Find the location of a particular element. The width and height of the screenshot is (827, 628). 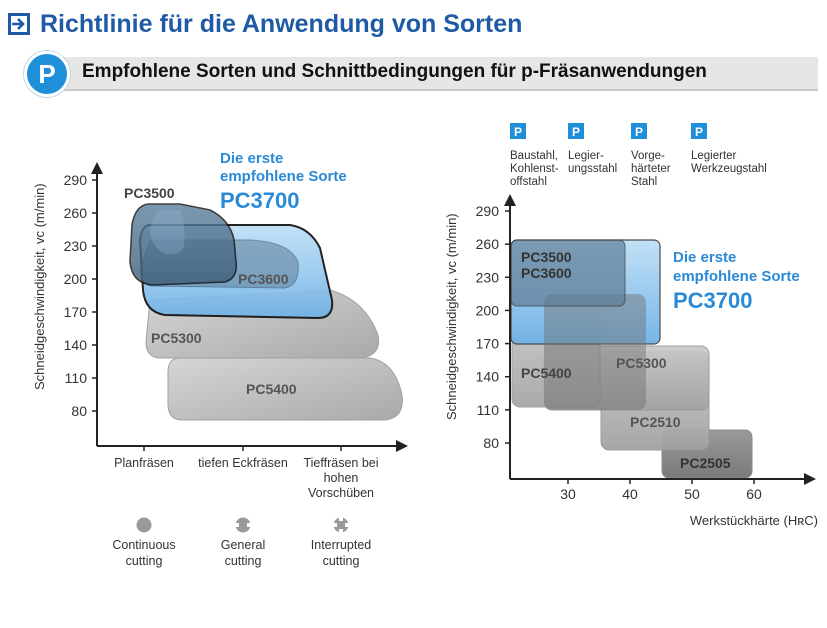

material-group-label: Vorge-härteter Stahl is located at coordinates (651, 169).